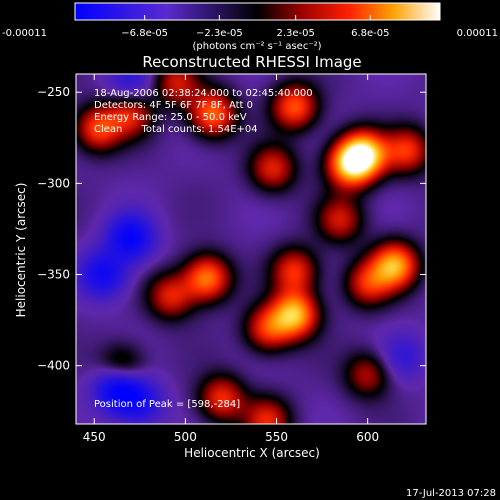 Image resolution: width=500 pixels, height=500 pixels. Describe the element at coordinates (451, 493) in the screenshot. I see `footer-timestamp: 17-Jul-2013 07:28` at that location.